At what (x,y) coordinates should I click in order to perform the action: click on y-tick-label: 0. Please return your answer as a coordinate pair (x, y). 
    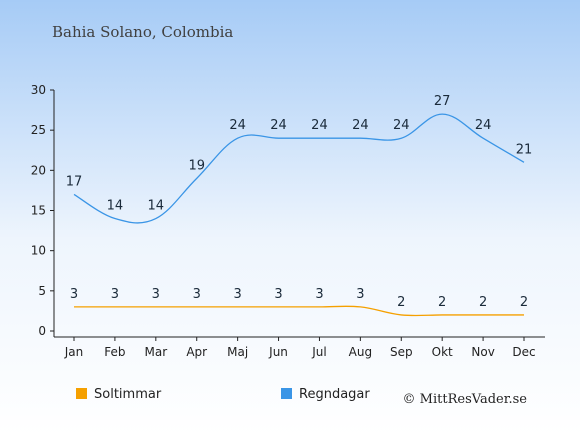
    Looking at the image, I should click on (42, 331).